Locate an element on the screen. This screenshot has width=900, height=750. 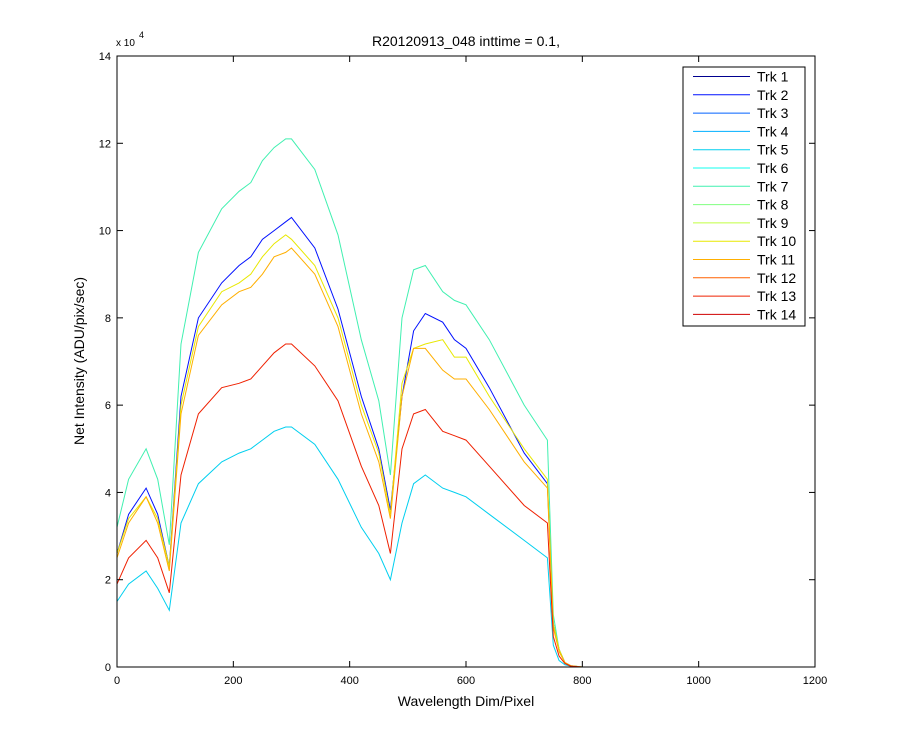
y-tick-label: 4 is located at coordinates (108, 493).